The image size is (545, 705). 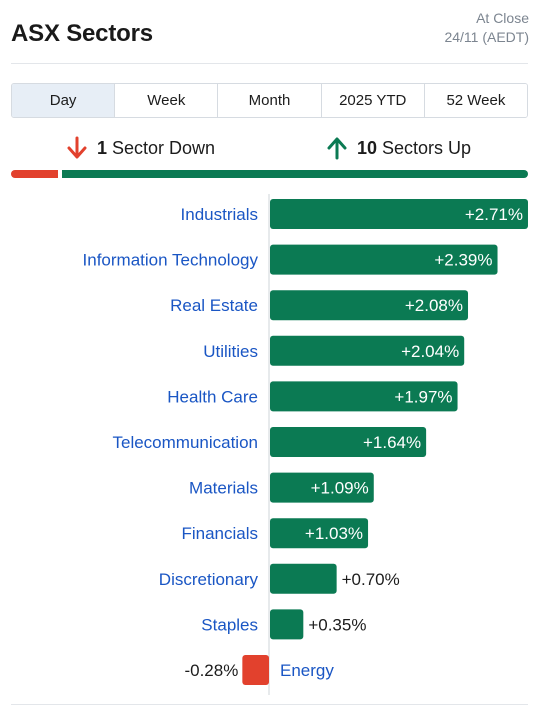 What do you see at coordinates (369, 305) in the screenshot?
I see `bar-real-estate` at bounding box center [369, 305].